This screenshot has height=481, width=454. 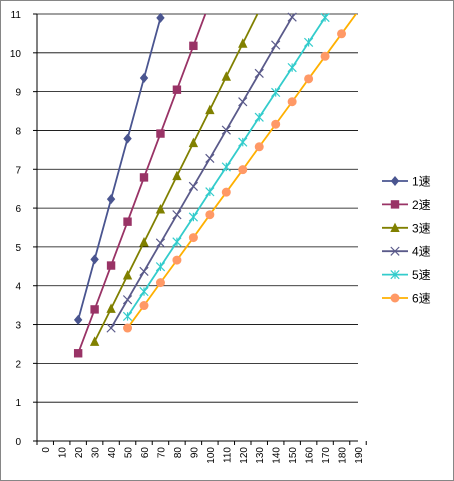 What do you see at coordinates (18, 364) in the screenshot?
I see `y-tick-label-2: 2` at bounding box center [18, 364].